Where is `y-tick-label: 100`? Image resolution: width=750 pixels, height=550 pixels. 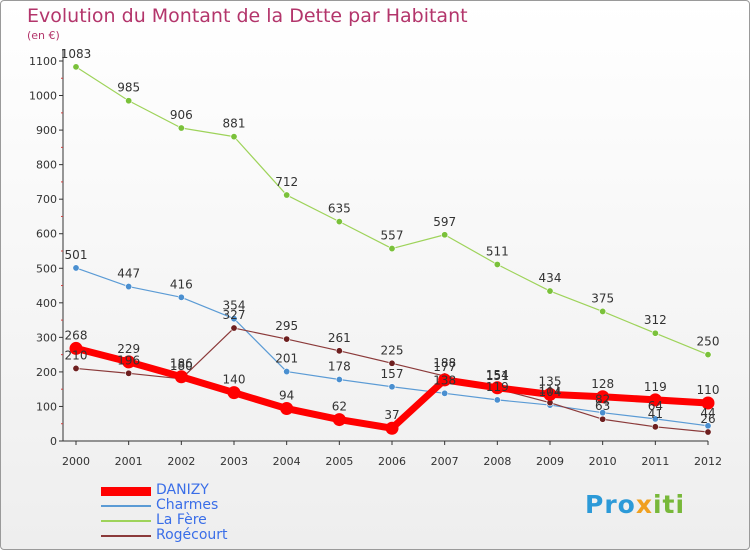
y-tick-label: 100 is located at coordinates (46, 406).